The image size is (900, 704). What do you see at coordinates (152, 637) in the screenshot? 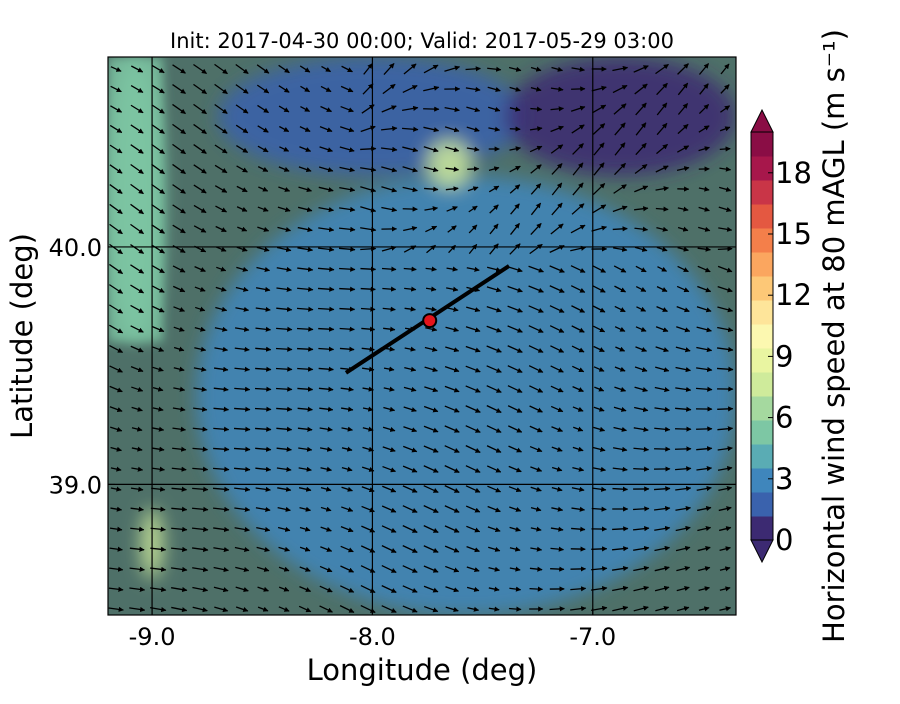
I see `x-tick-label: -9.0` at bounding box center [152, 637].